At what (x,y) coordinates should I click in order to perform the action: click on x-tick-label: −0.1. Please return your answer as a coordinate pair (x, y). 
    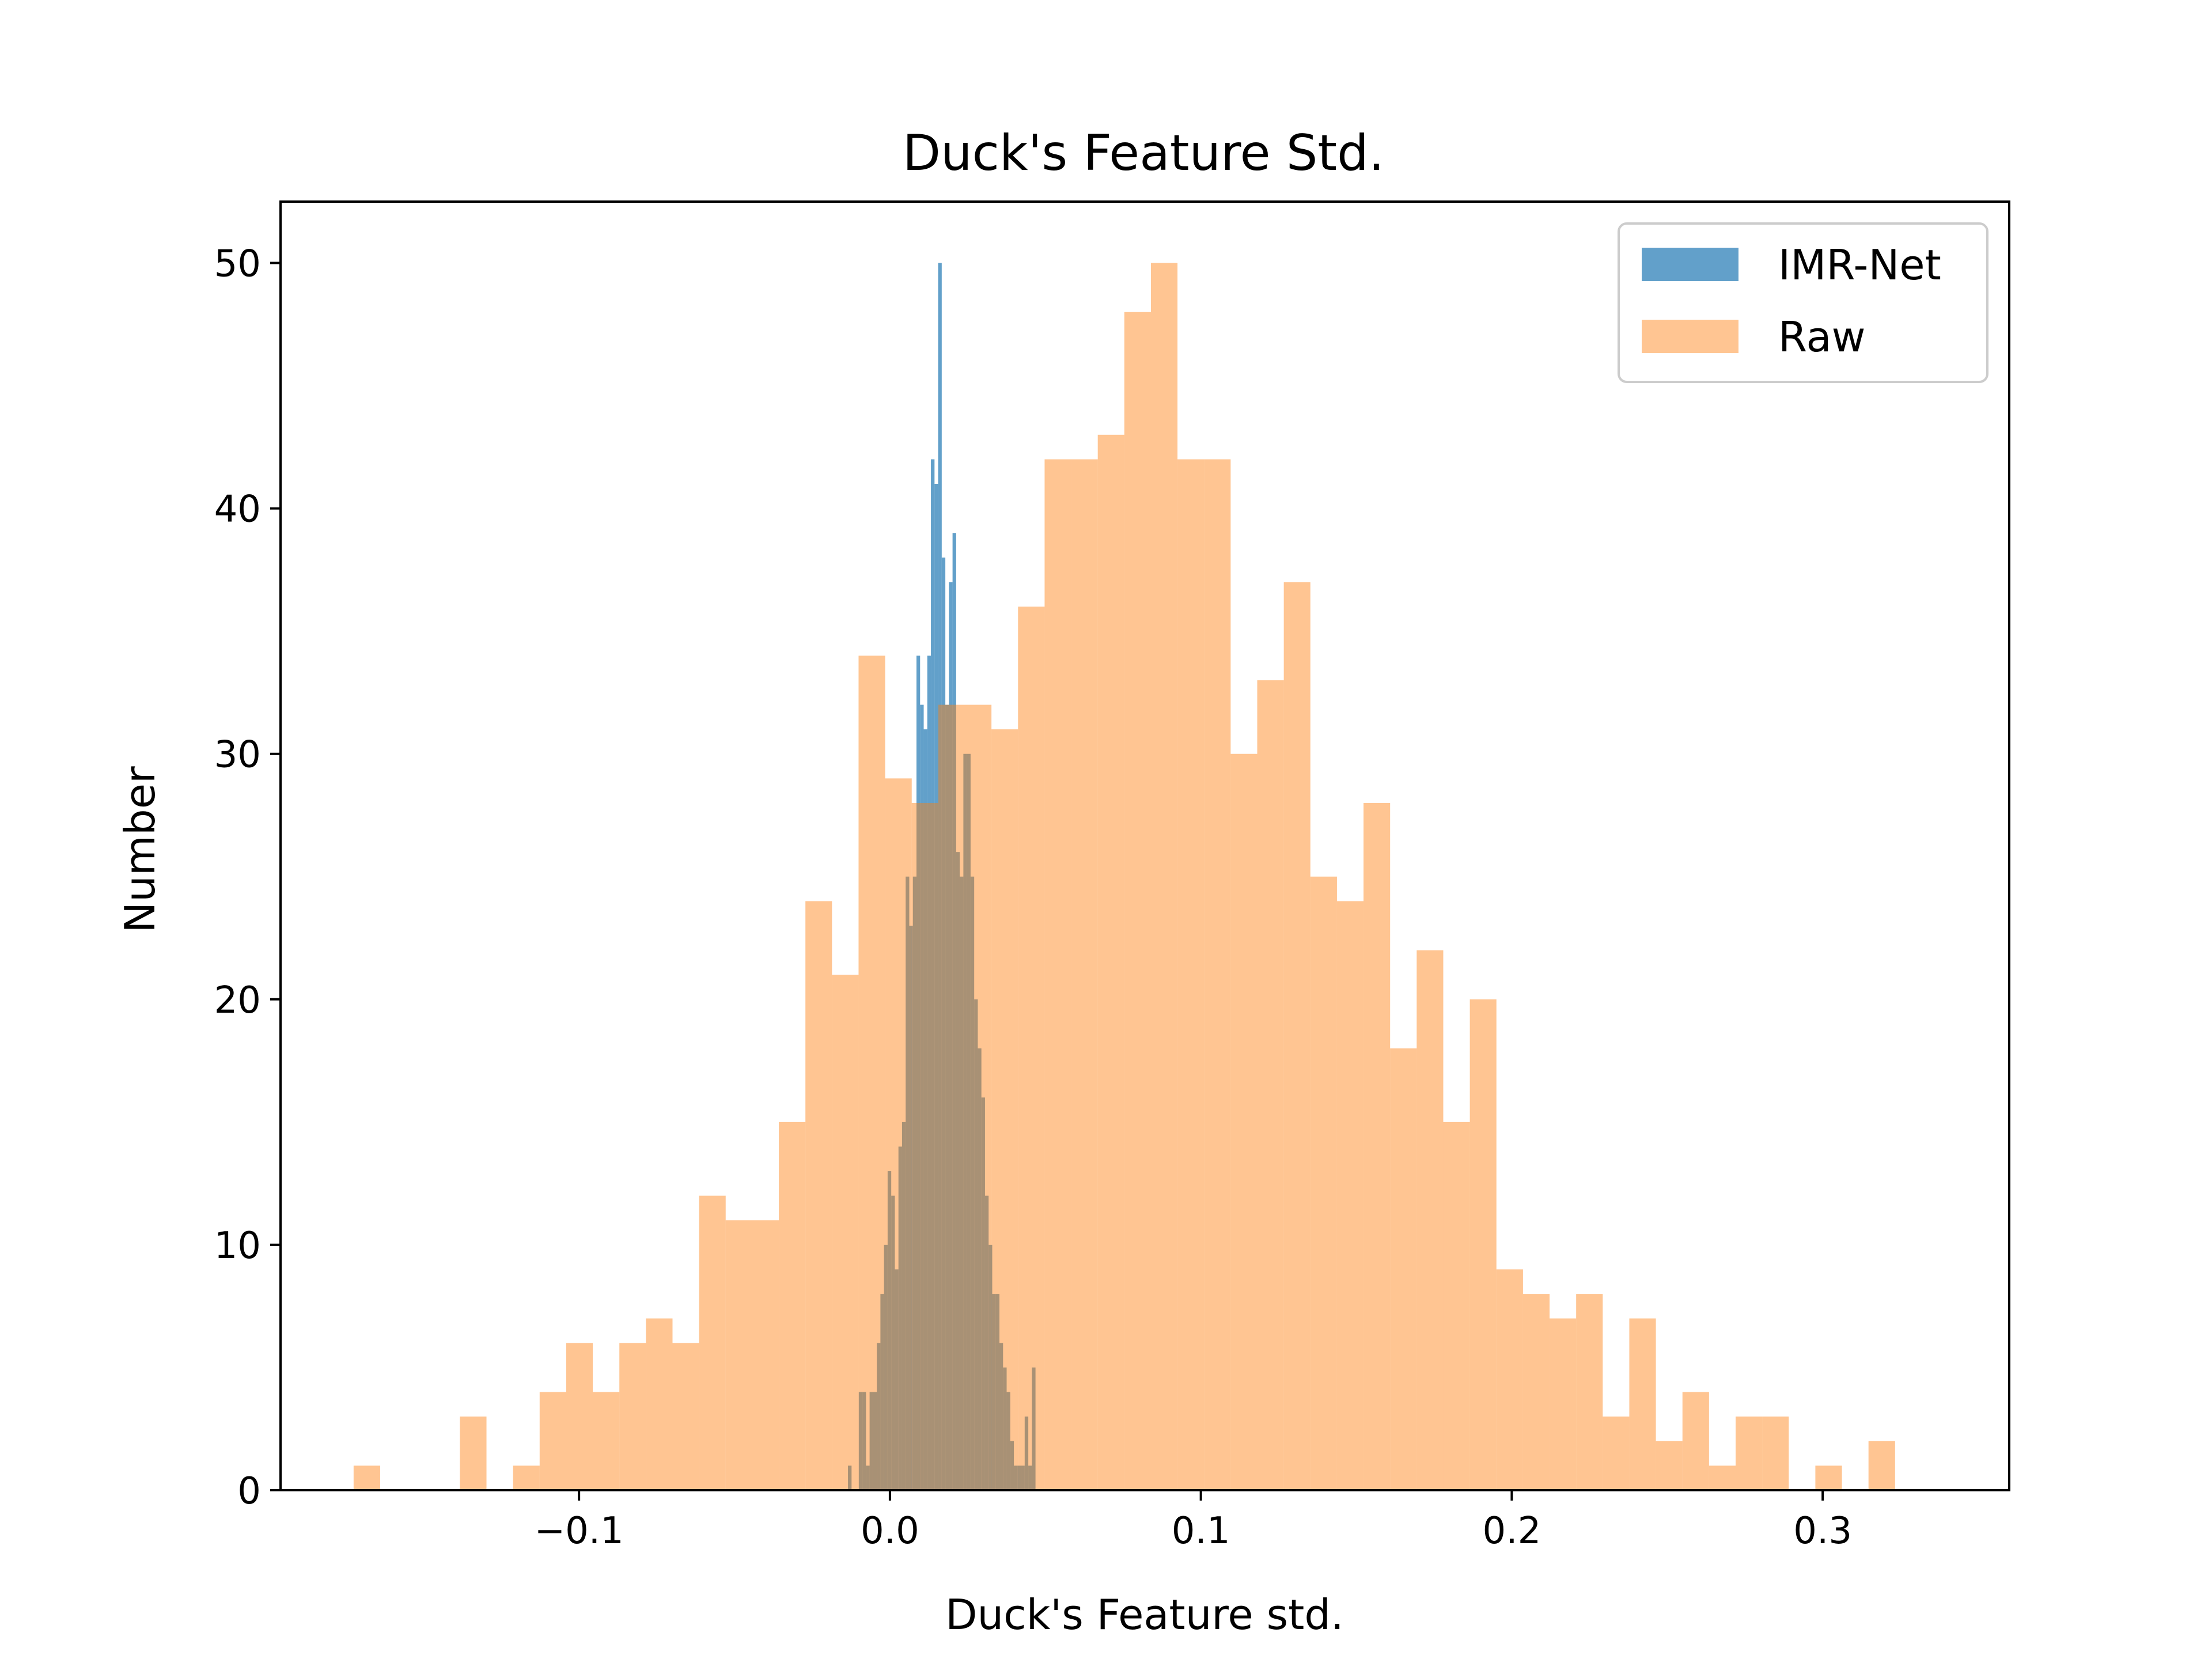
    Looking at the image, I should click on (578, 1531).